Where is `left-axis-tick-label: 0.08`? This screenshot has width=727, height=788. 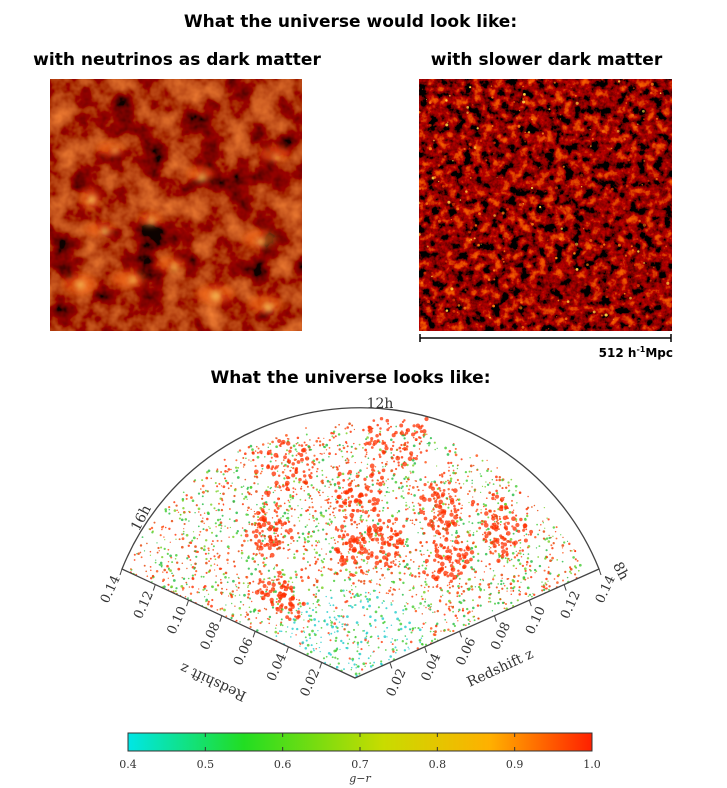 left-axis-tick-label: 0.08 is located at coordinates (211, 636).